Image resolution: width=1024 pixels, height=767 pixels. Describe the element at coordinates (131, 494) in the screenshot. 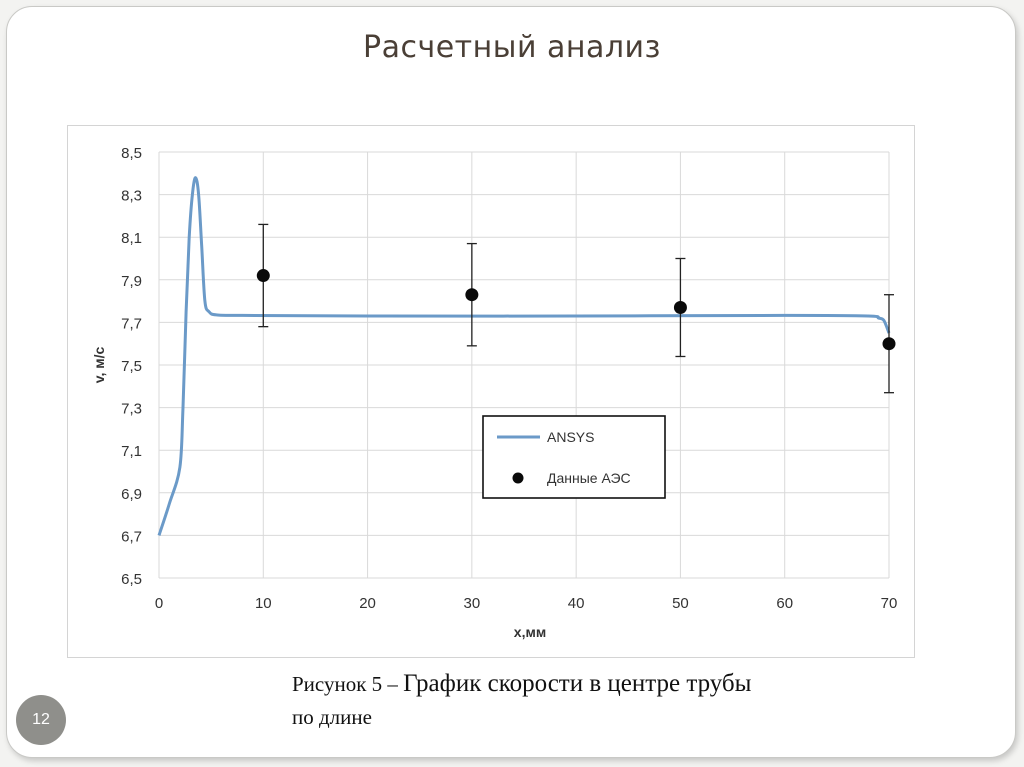

I see `y-tick-label: 6,9` at that location.